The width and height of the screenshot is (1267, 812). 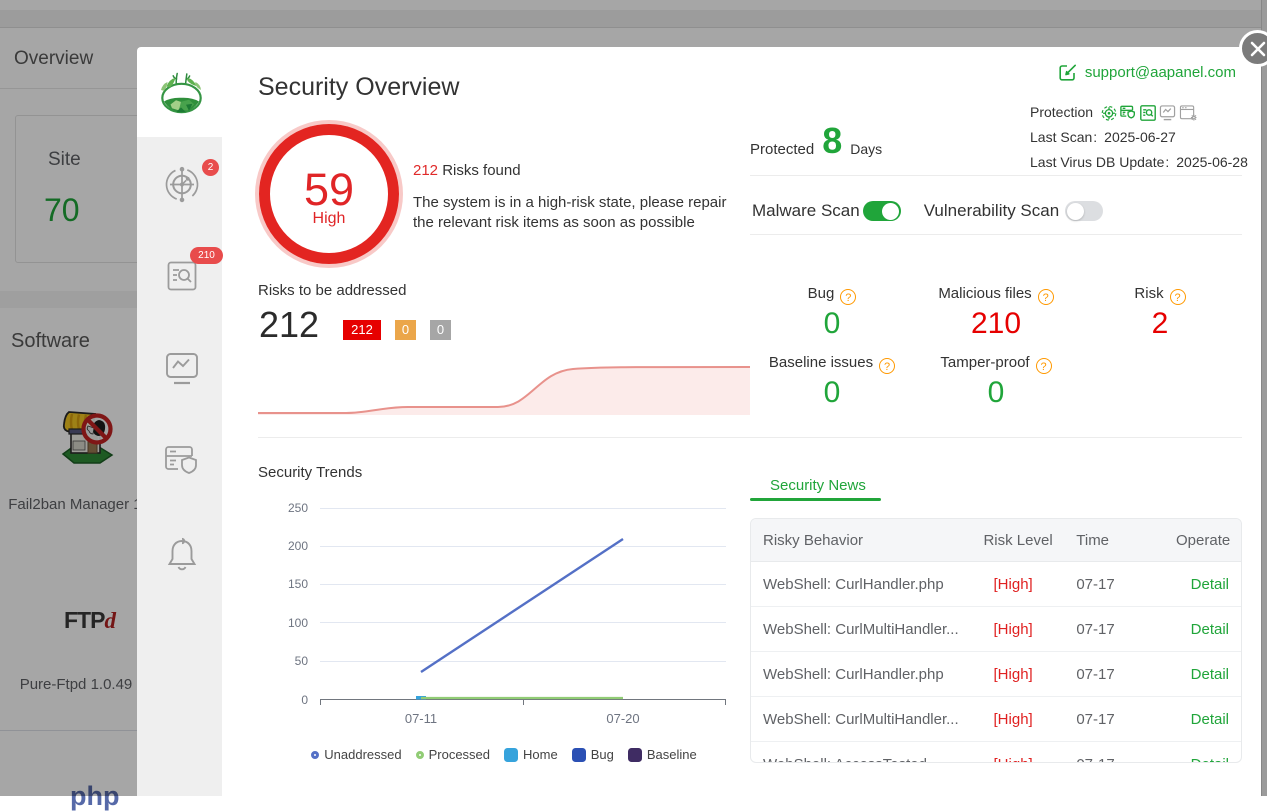 I want to click on svg-text: 100, so click(x=298, y=623).